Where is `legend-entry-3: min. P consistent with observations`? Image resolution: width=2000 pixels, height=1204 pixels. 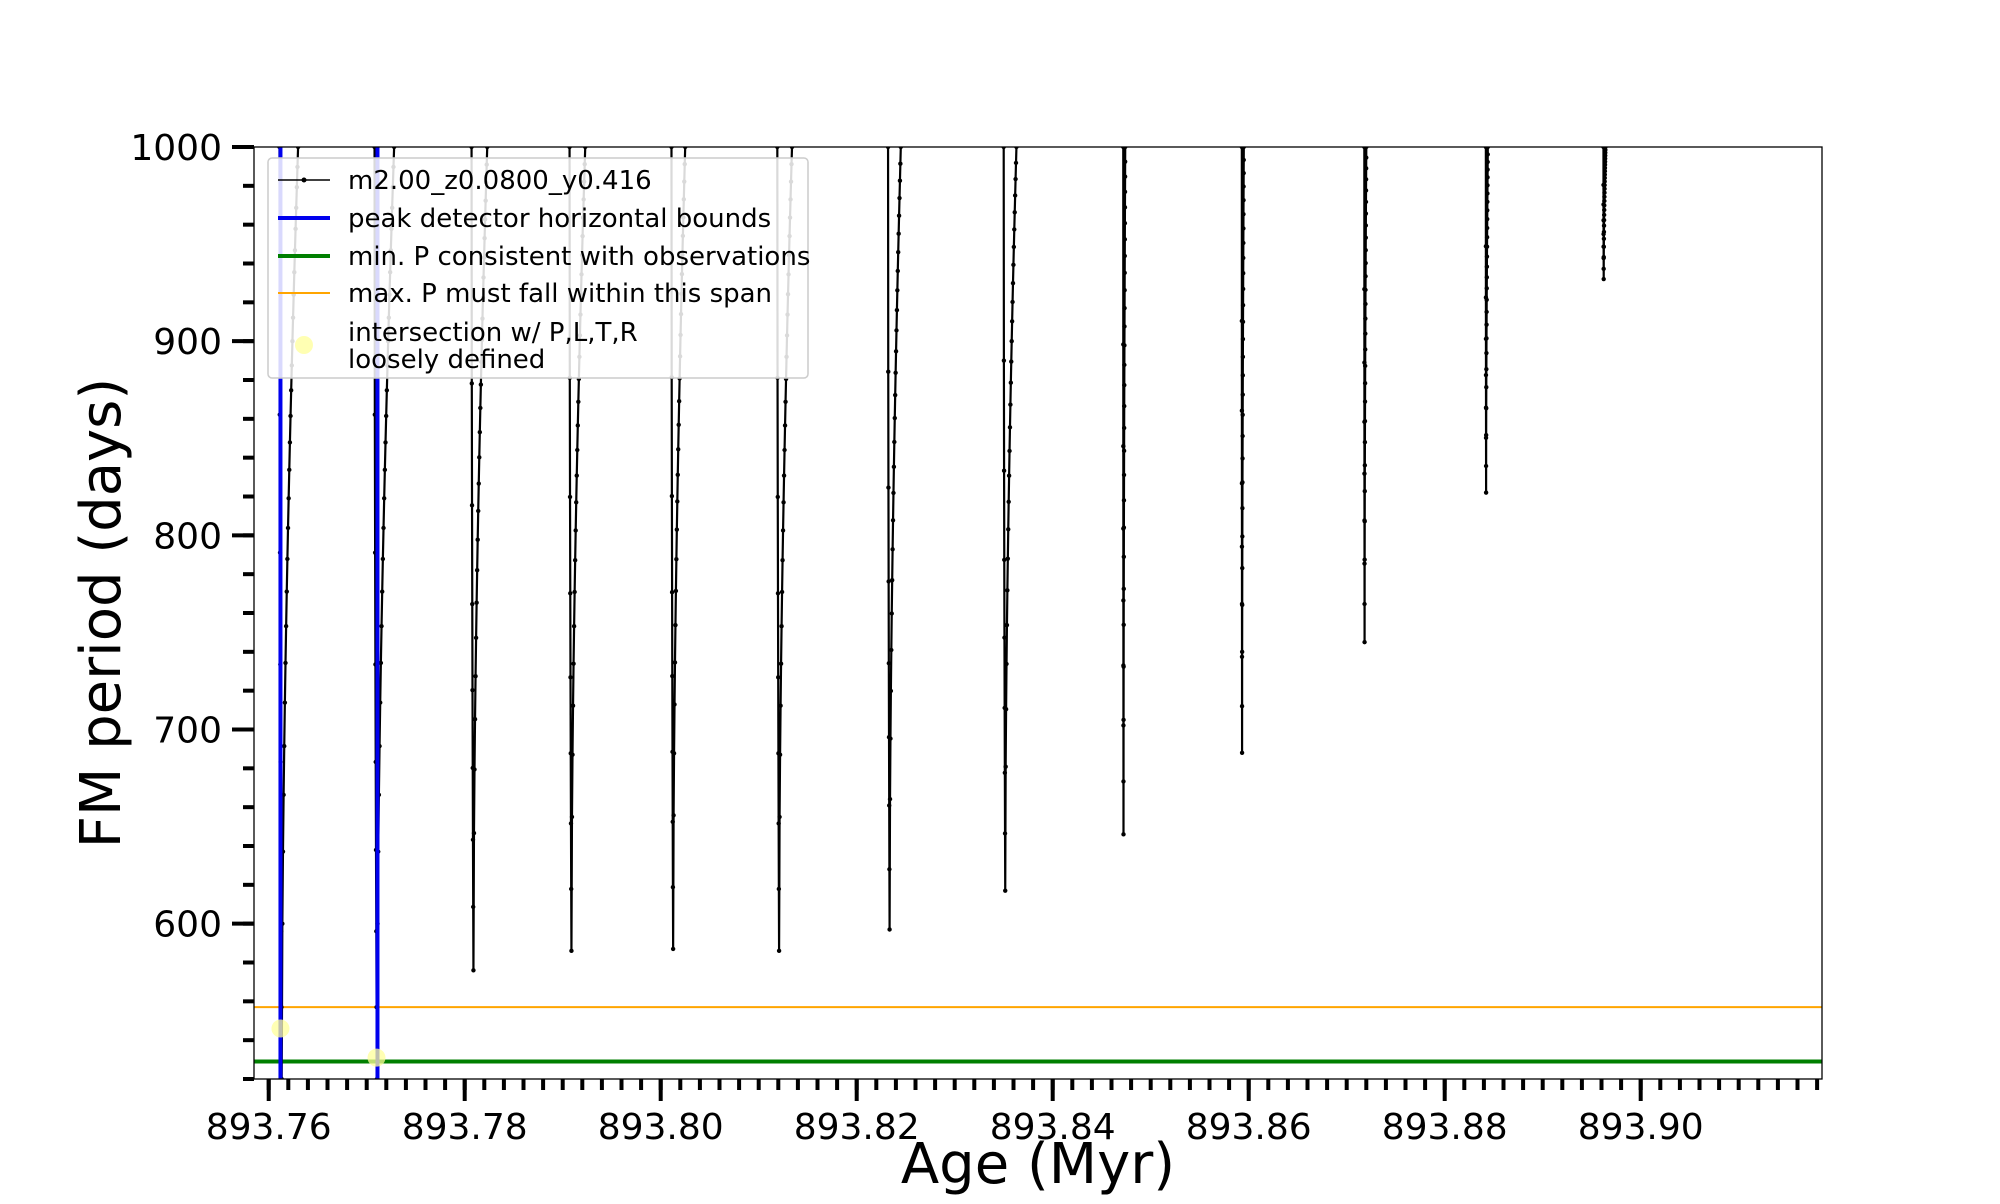 legend-entry-3: min. P consistent with observations is located at coordinates (544, 257).